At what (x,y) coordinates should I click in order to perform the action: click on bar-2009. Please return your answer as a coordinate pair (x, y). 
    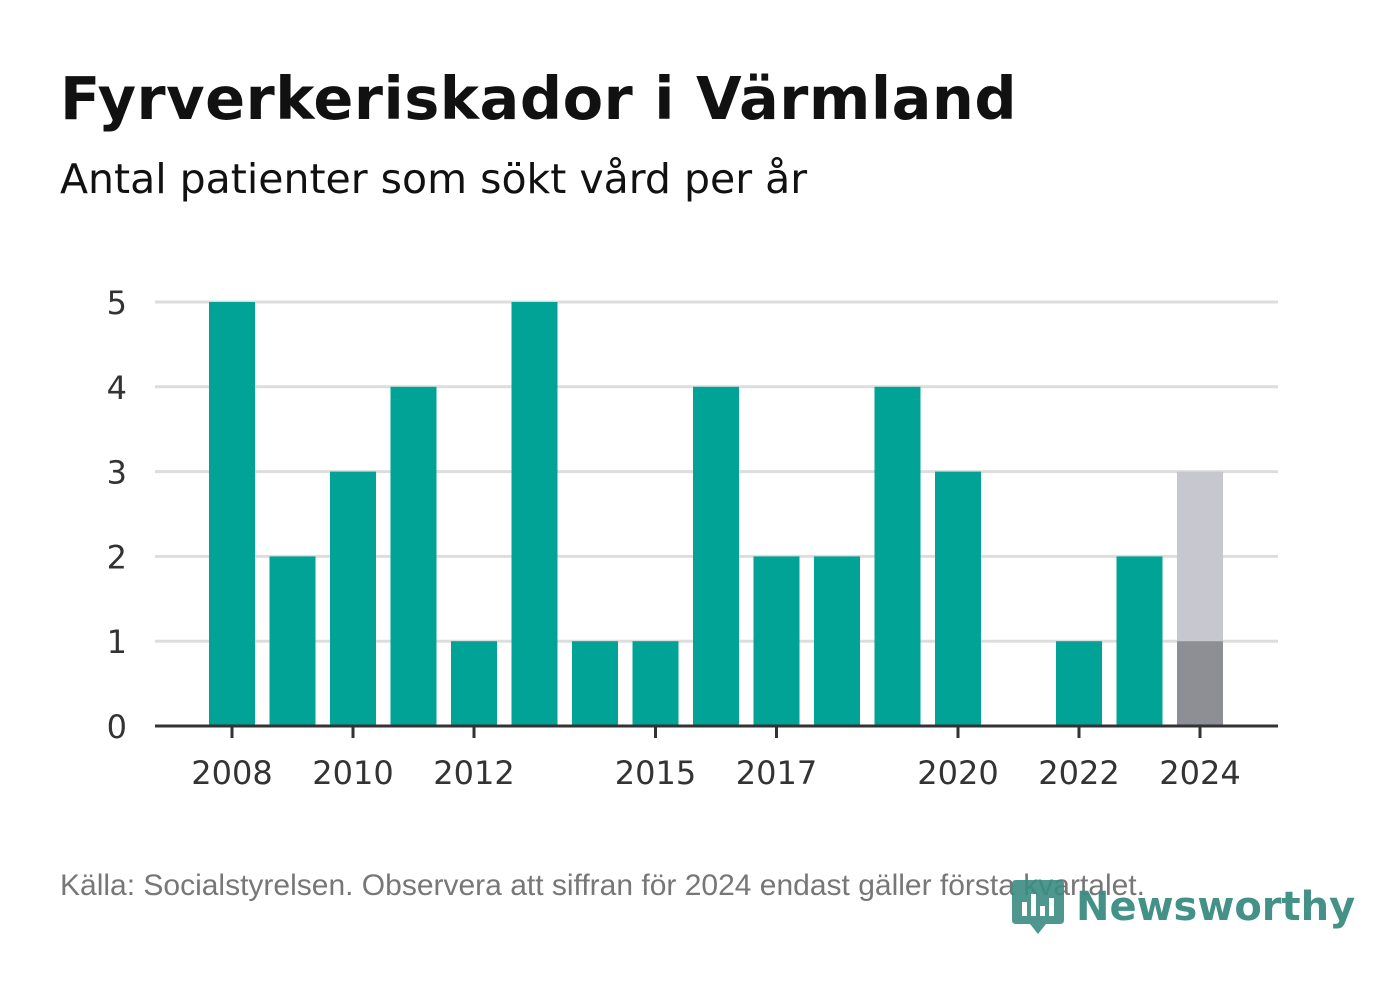
    Looking at the image, I should click on (292, 641).